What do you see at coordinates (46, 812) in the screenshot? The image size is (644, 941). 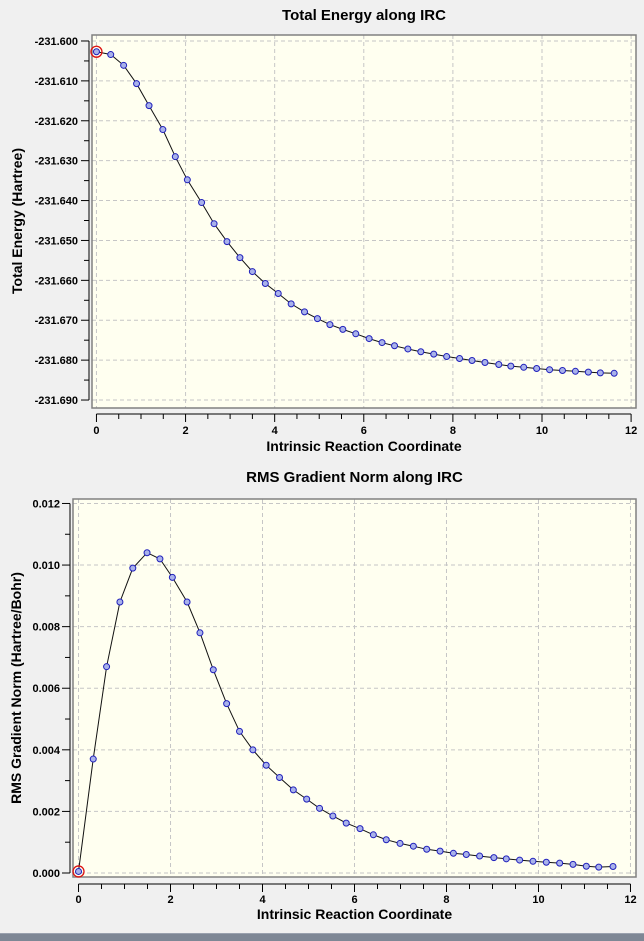 I see `y-tick-label: 0.002` at bounding box center [46, 812].